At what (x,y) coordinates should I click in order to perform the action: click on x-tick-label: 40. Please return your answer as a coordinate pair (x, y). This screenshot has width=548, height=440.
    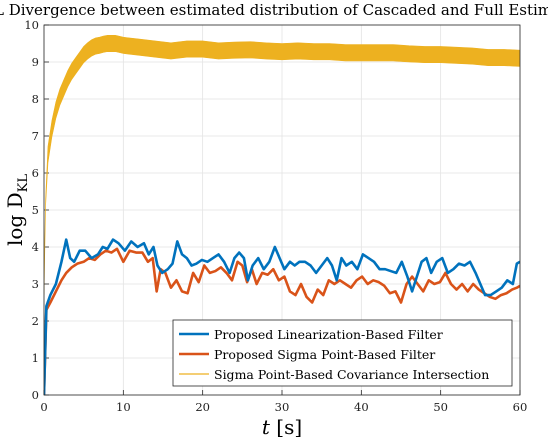
    Looking at the image, I should click on (361, 407).